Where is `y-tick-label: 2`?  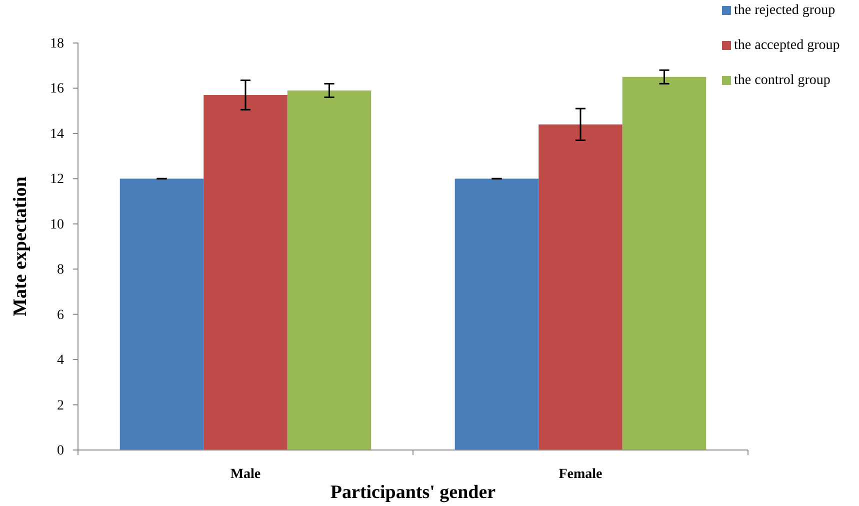 y-tick-label: 2 is located at coordinates (60, 406).